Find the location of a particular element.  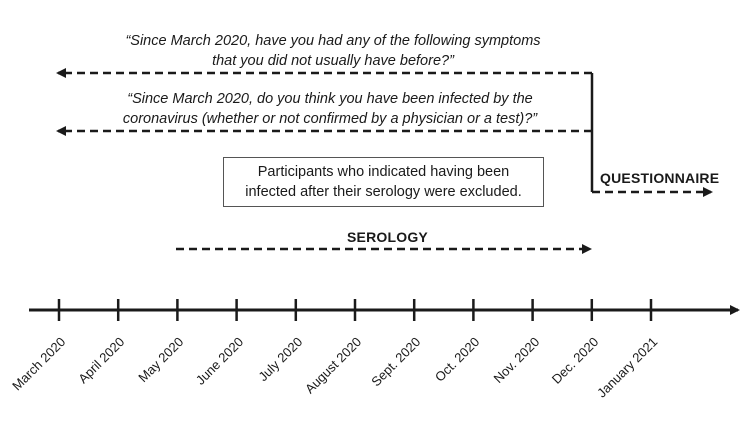

exclusion-note-line1: Participants who indicated having been is located at coordinates (383, 172).